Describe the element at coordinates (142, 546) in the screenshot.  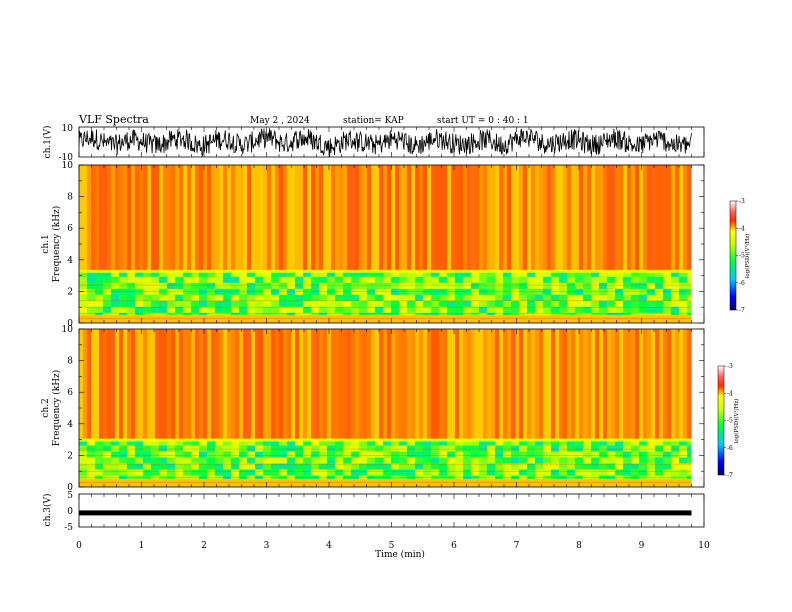
I see `x-tick-label: 1` at that location.